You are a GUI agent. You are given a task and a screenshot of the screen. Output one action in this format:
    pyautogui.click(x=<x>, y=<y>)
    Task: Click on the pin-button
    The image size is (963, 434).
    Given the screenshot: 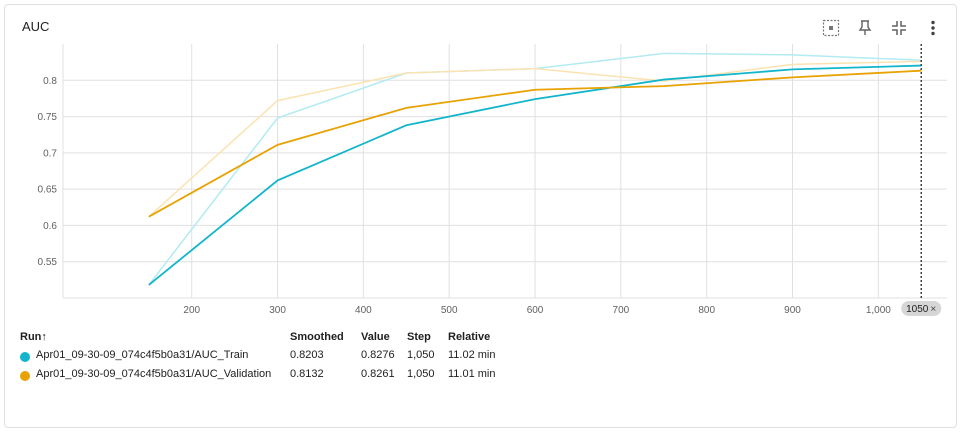 What is the action you would take?
    pyautogui.click(x=865, y=28)
    